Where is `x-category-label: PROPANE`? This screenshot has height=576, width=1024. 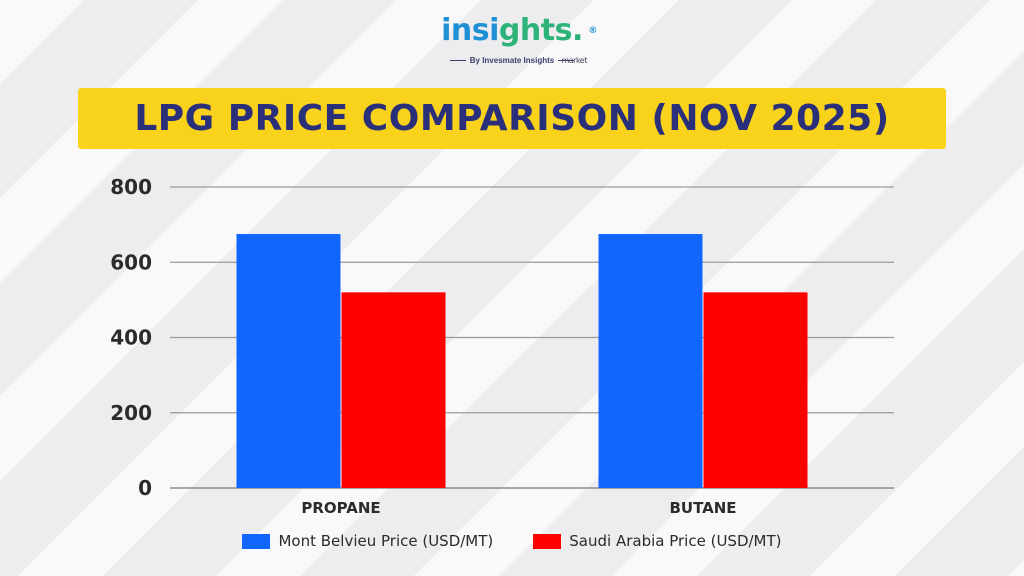
x-category-label: PROPANE is located at coordinates (340, 508).